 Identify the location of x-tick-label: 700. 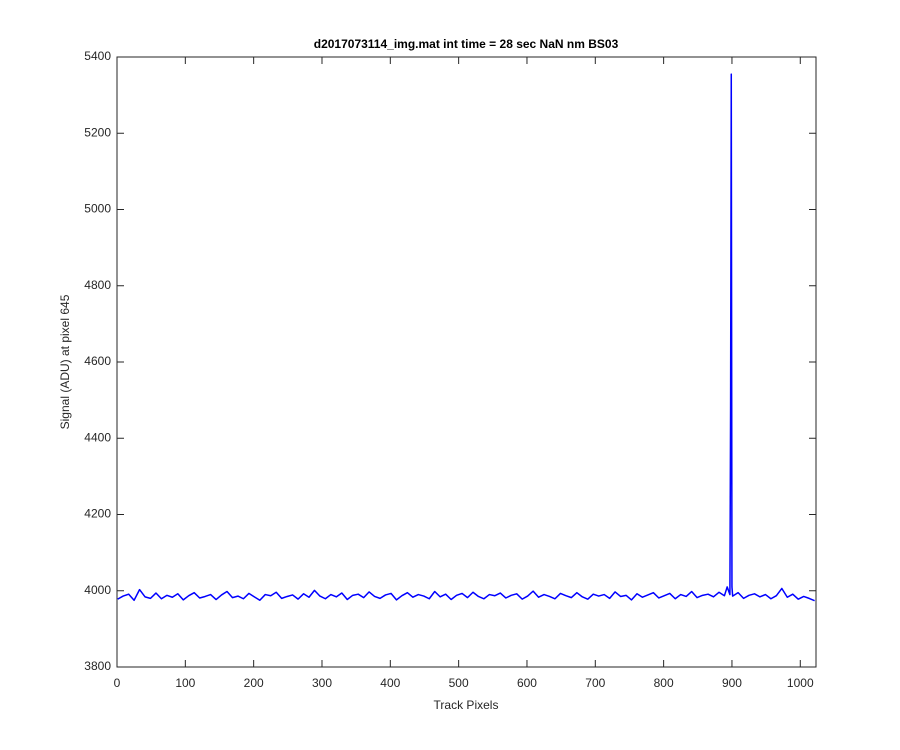
(595, 683).